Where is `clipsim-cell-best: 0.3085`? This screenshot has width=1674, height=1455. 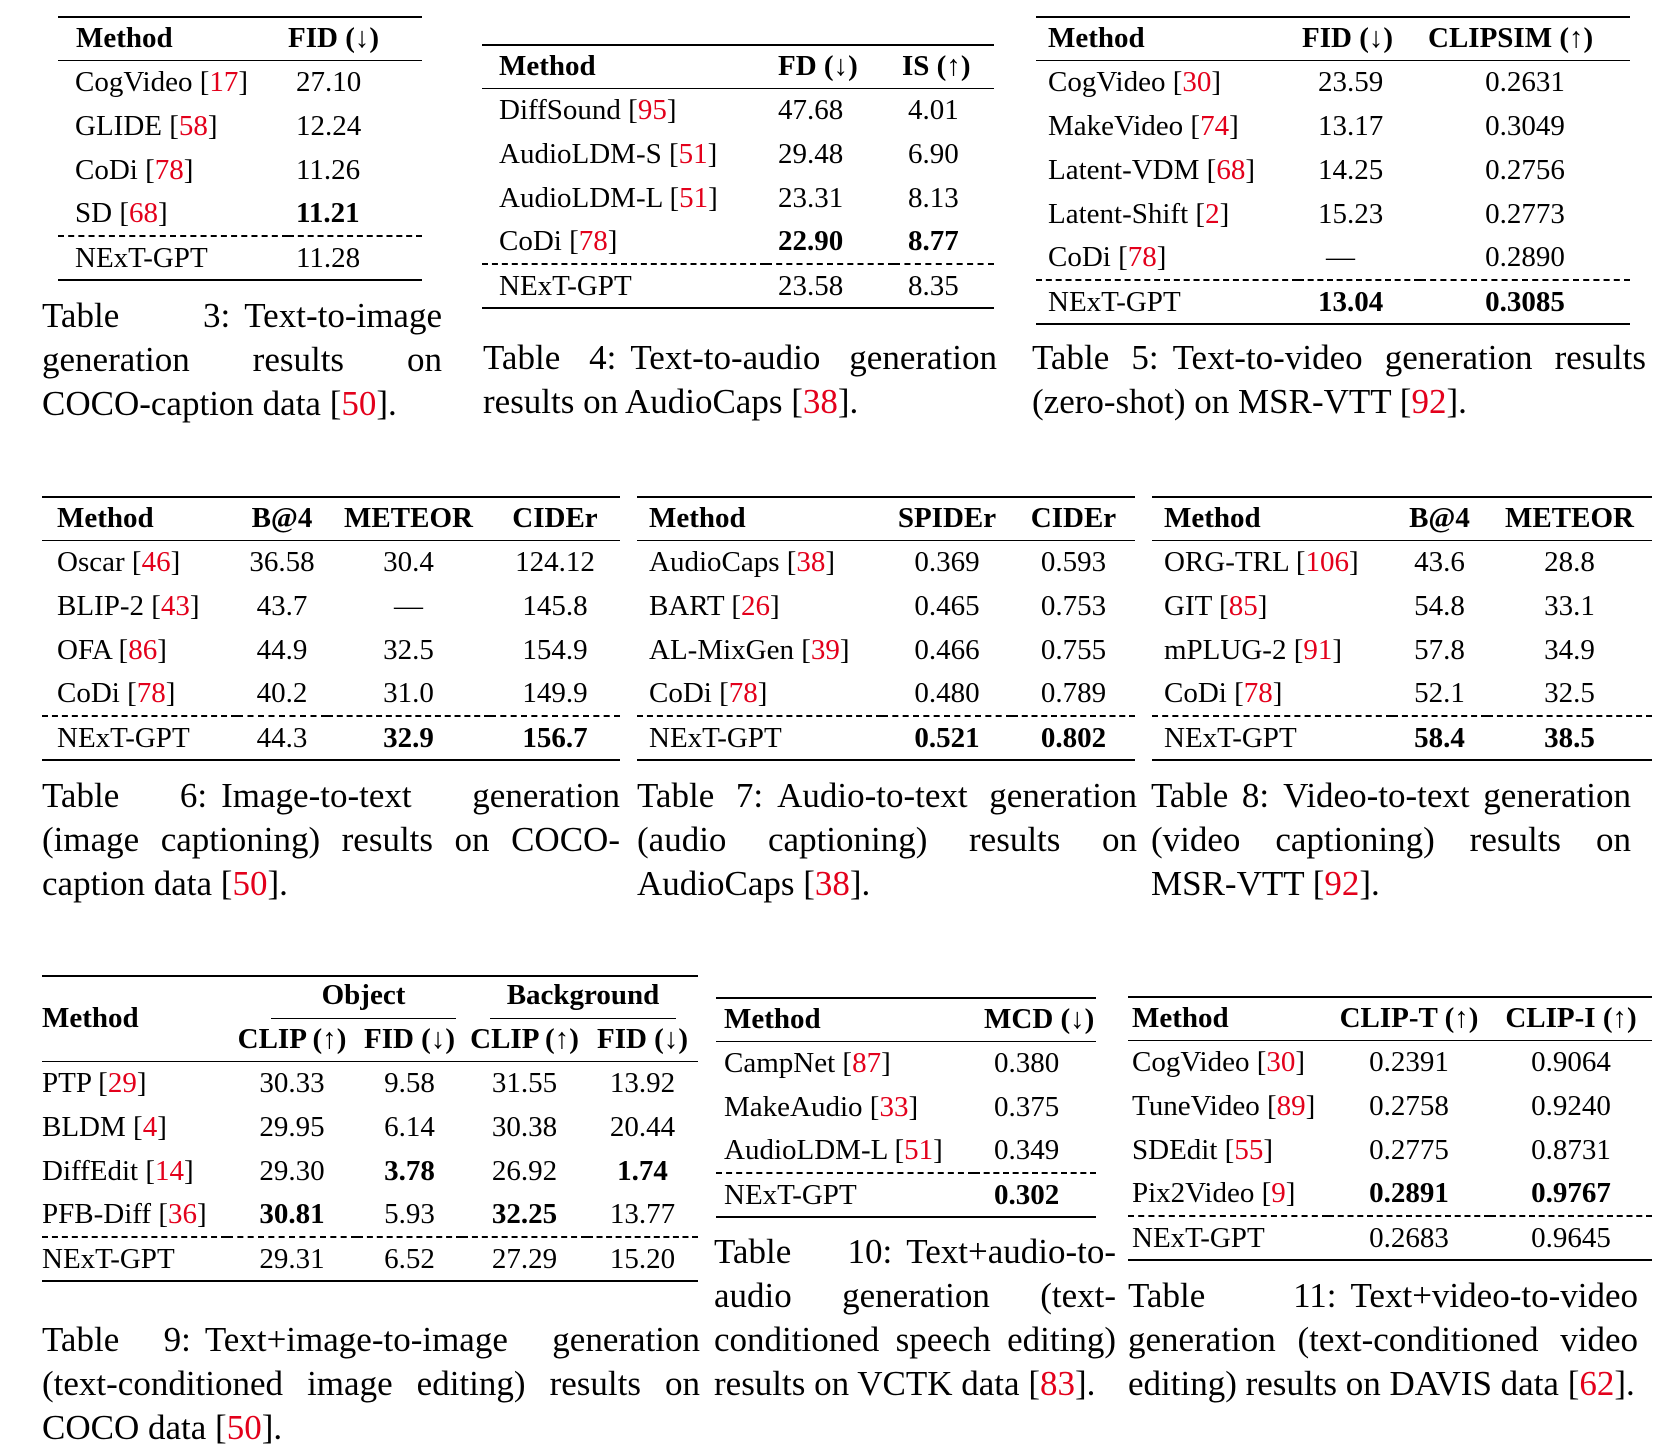
clipsim-cell-best: 0.3085 is located at coordinates (1525, 301).